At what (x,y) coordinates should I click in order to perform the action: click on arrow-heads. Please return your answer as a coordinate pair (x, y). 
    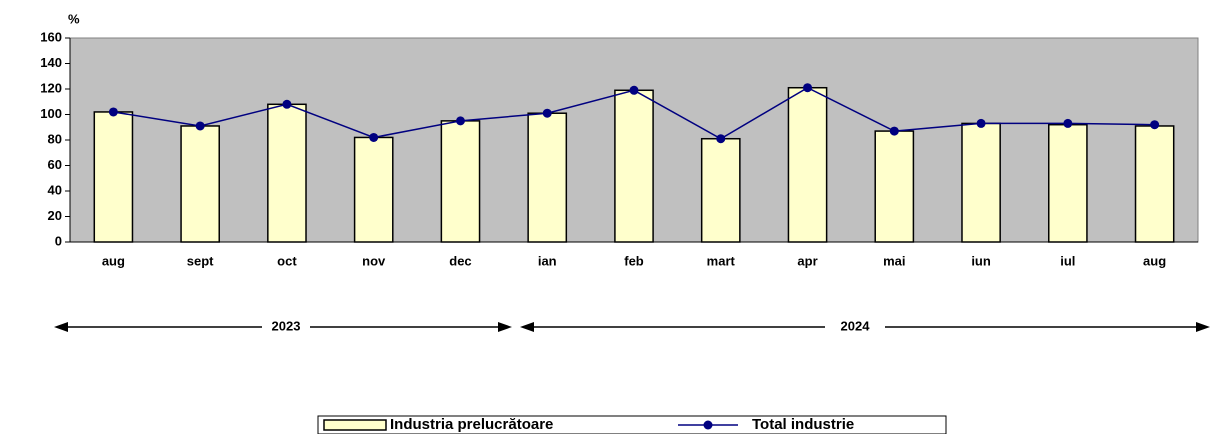
    Looking at the image, I should click on (632, 327).